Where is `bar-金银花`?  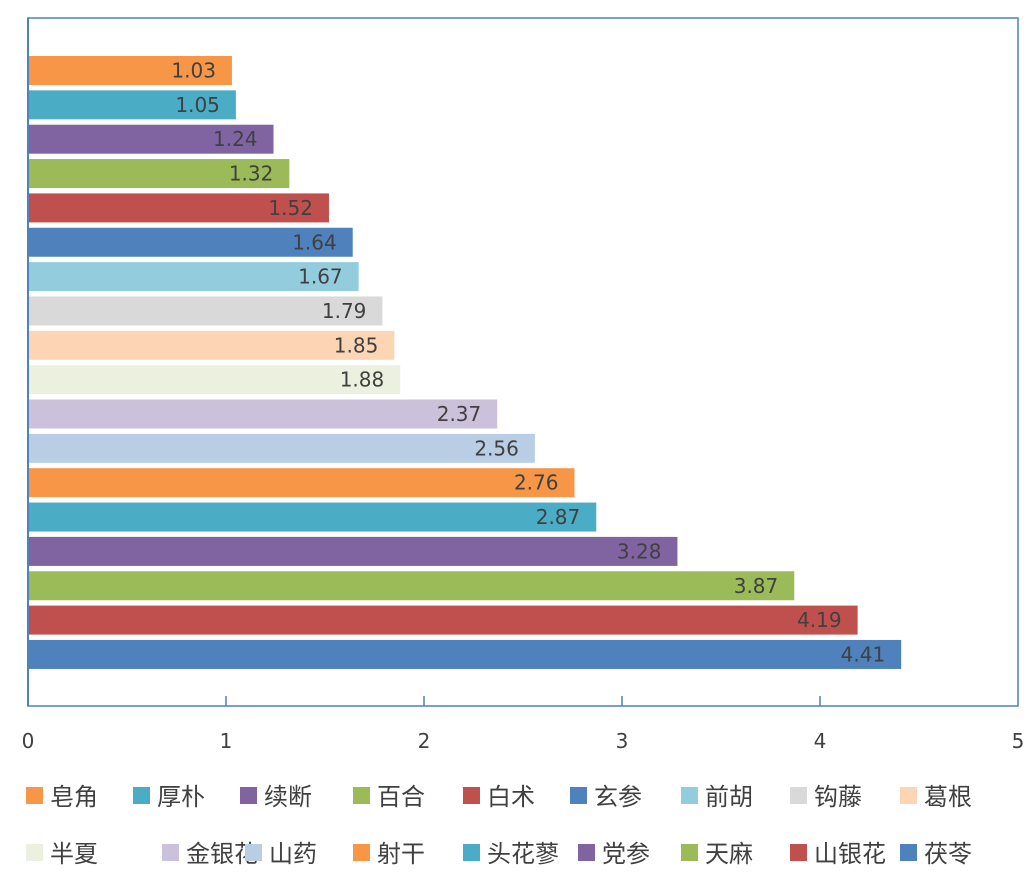
bar-金银花 is located at coordinates (263, 414).